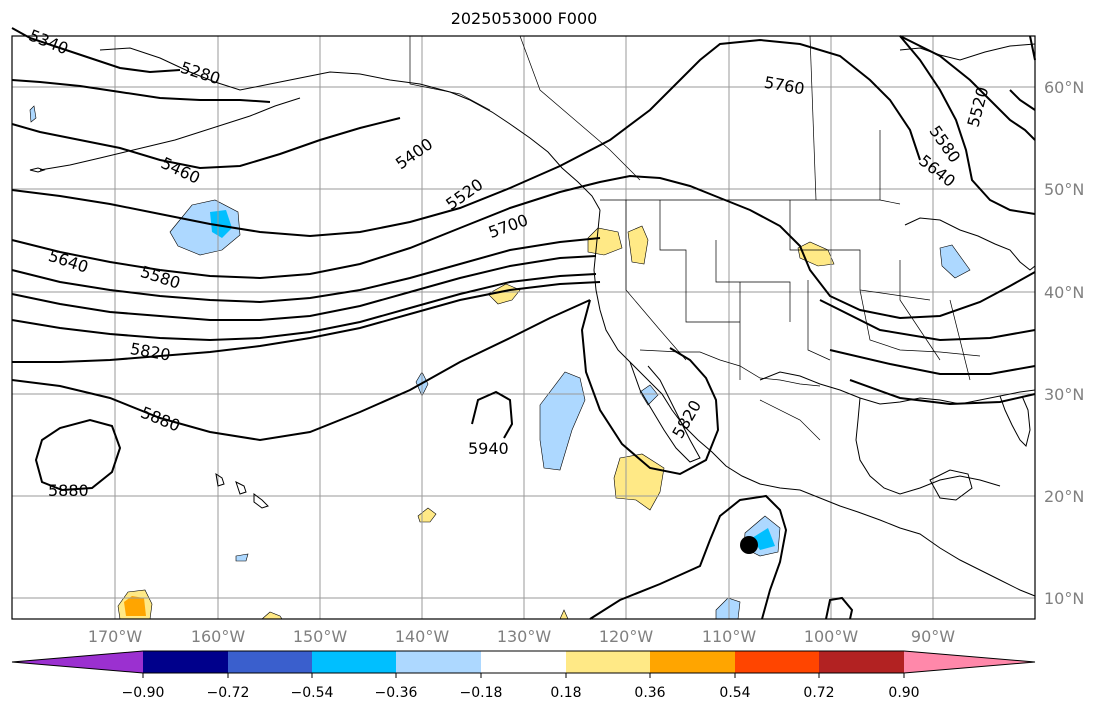 The image size is (1105, 712). I want to click on colorbar-segments, so click(523, 662).